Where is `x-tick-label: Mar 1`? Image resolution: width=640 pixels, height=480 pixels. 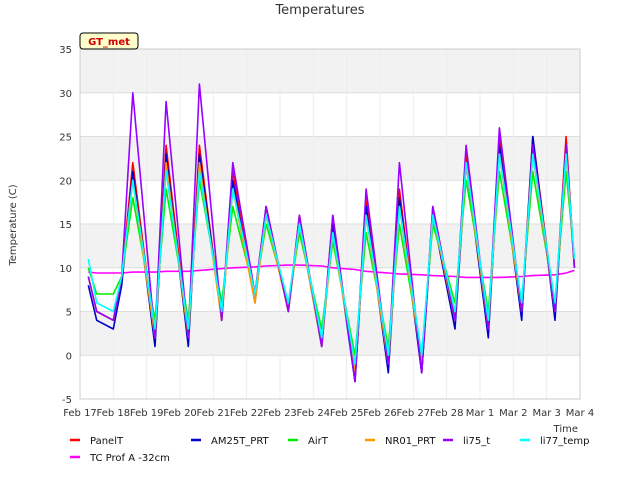 x-tick-label: Mar 1 is located at coordinates (480, 413).